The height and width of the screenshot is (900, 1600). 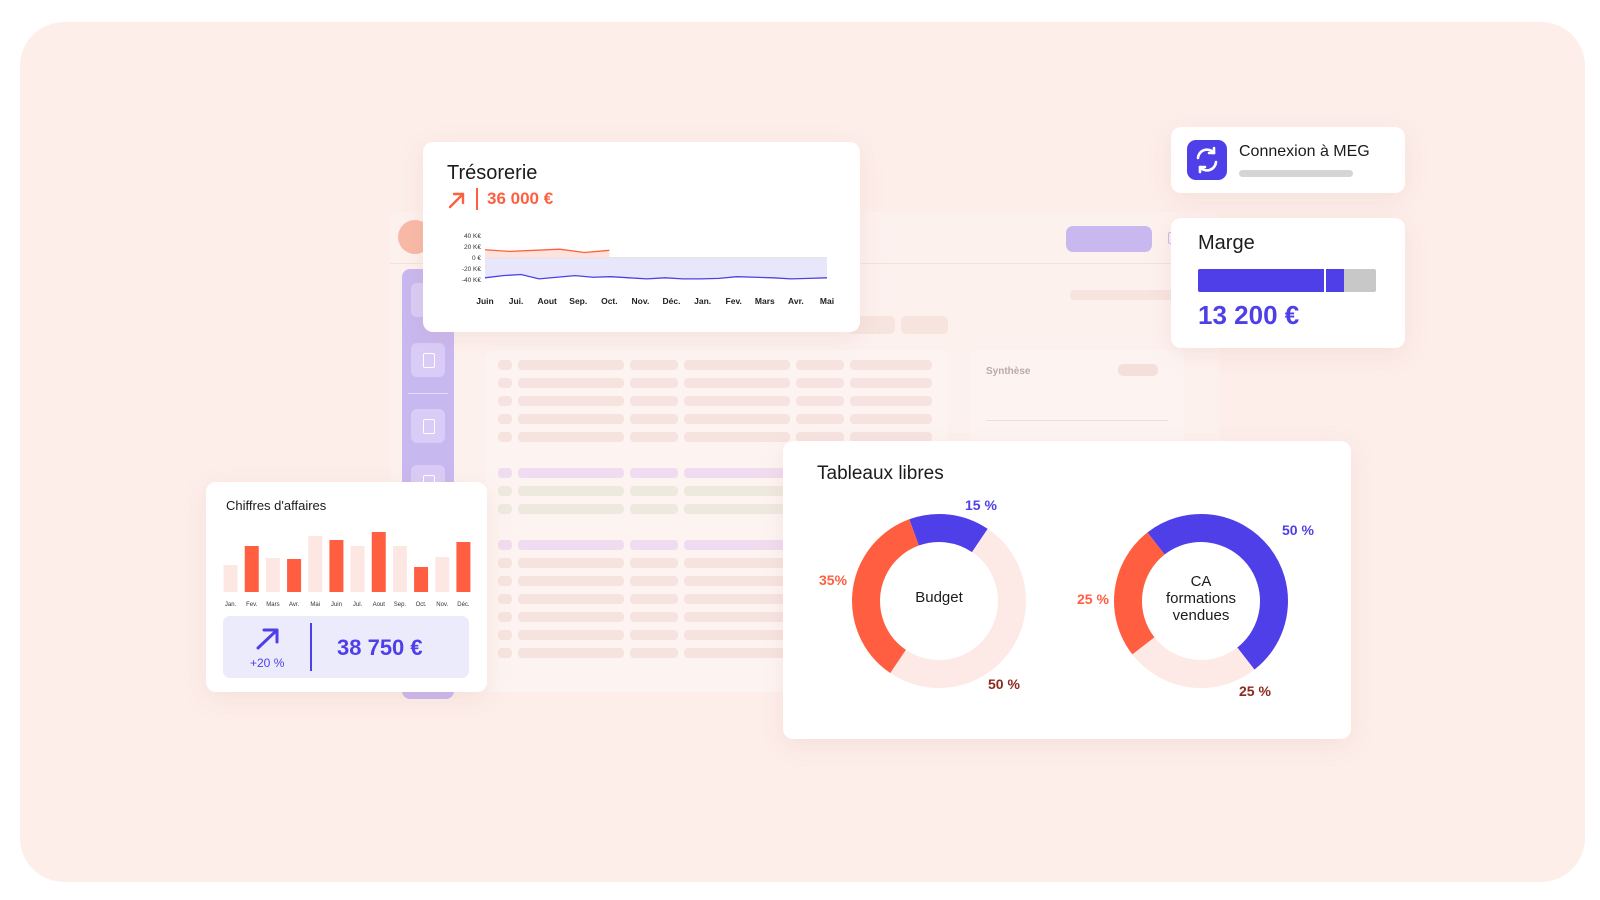 What do you see at coordinates (516, 301) in the screenshot?
I see `tresorerie-x-tick: Jui.` at bounding box center [516, 301].